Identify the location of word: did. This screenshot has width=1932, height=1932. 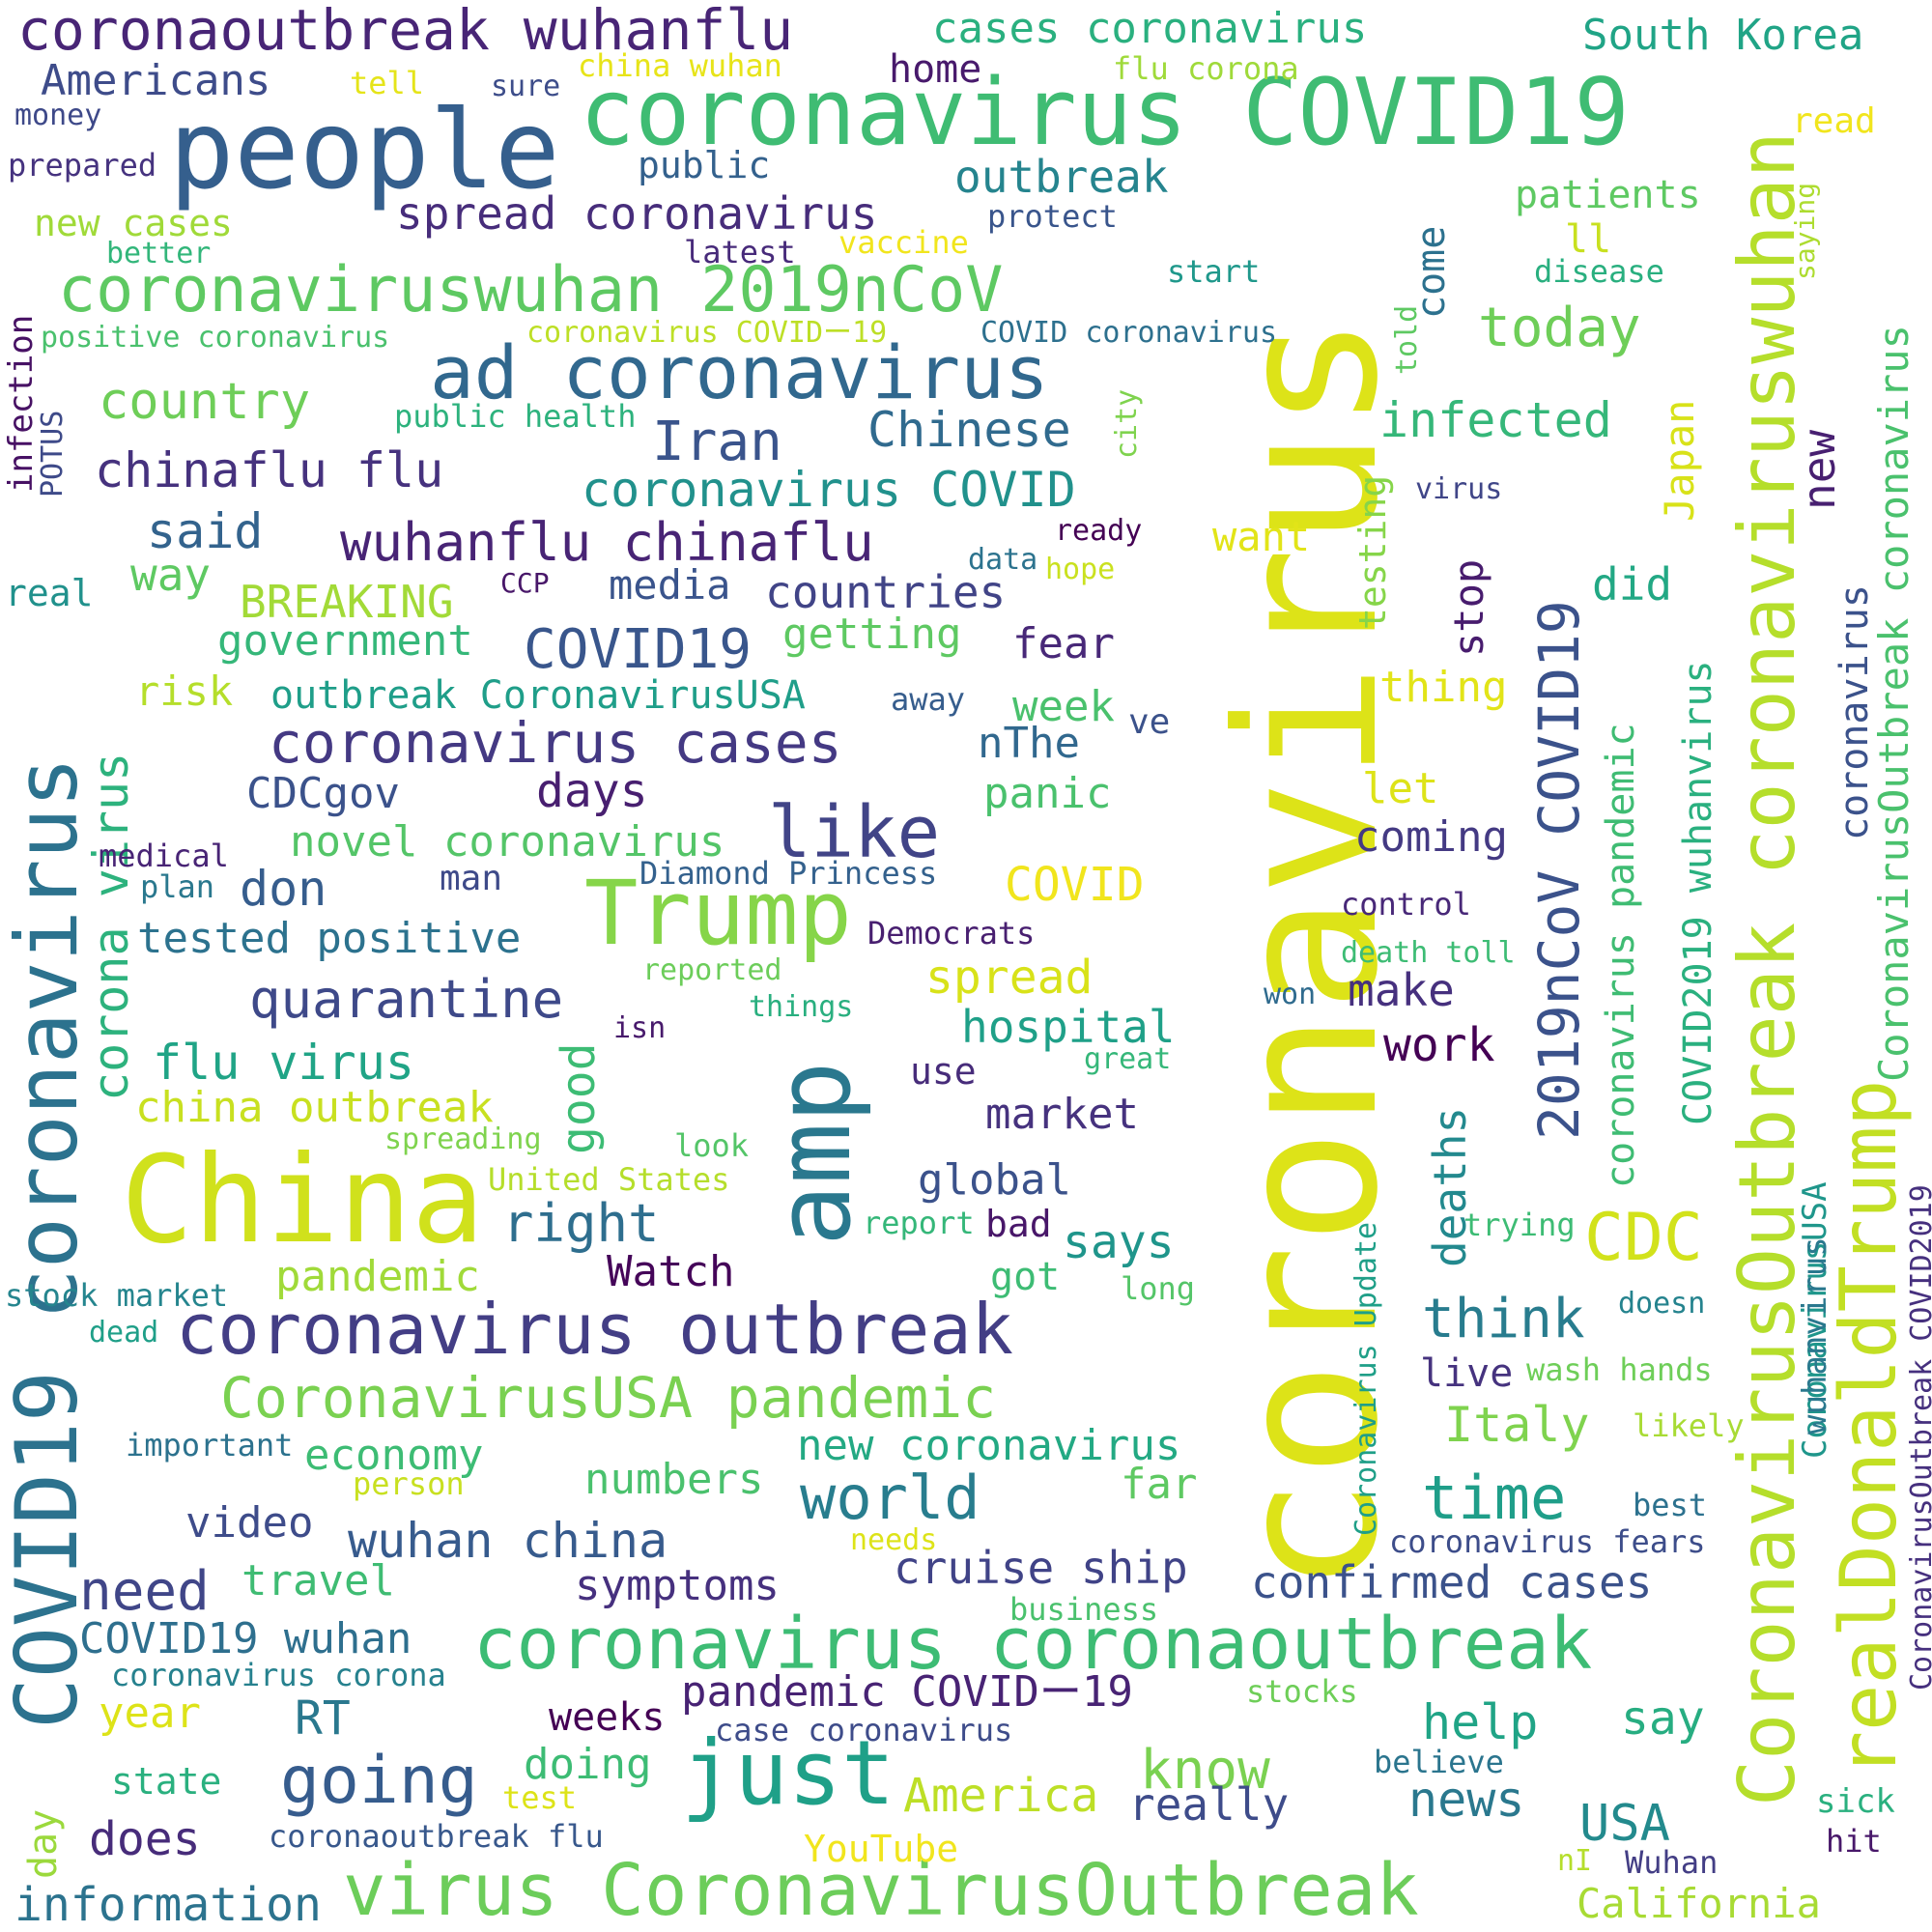
(1632, 584).